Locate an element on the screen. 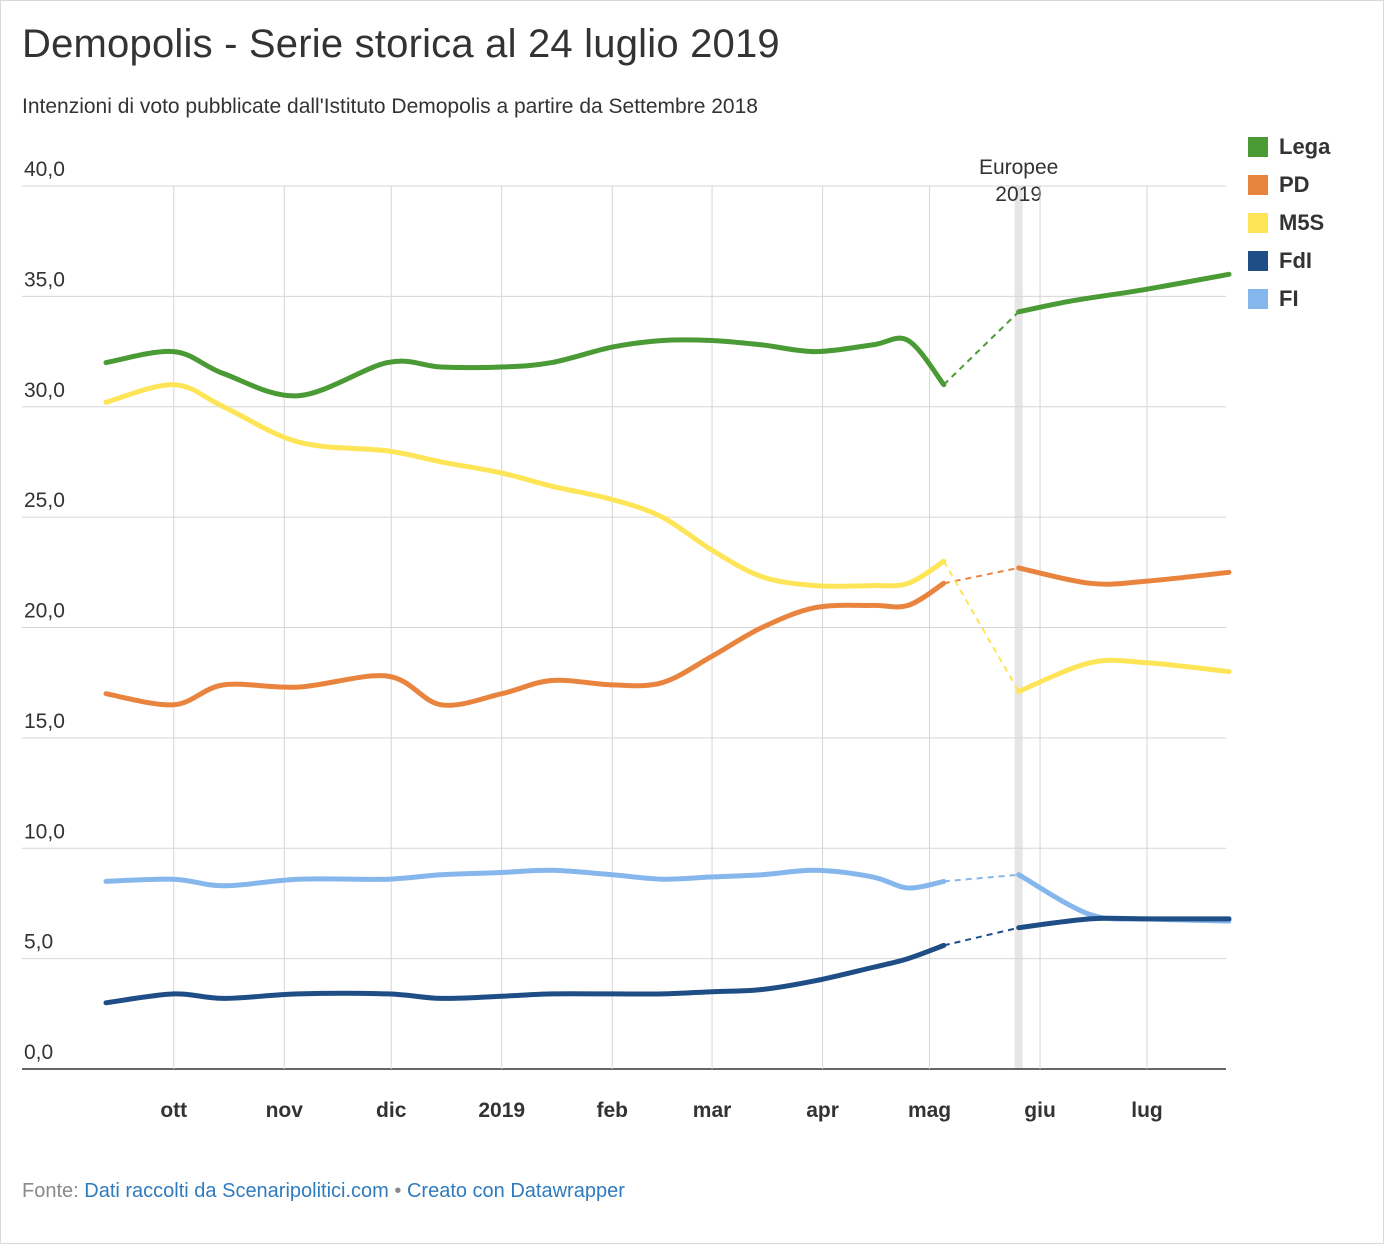  legend-label: PD is located at coordinates (1294, 184).